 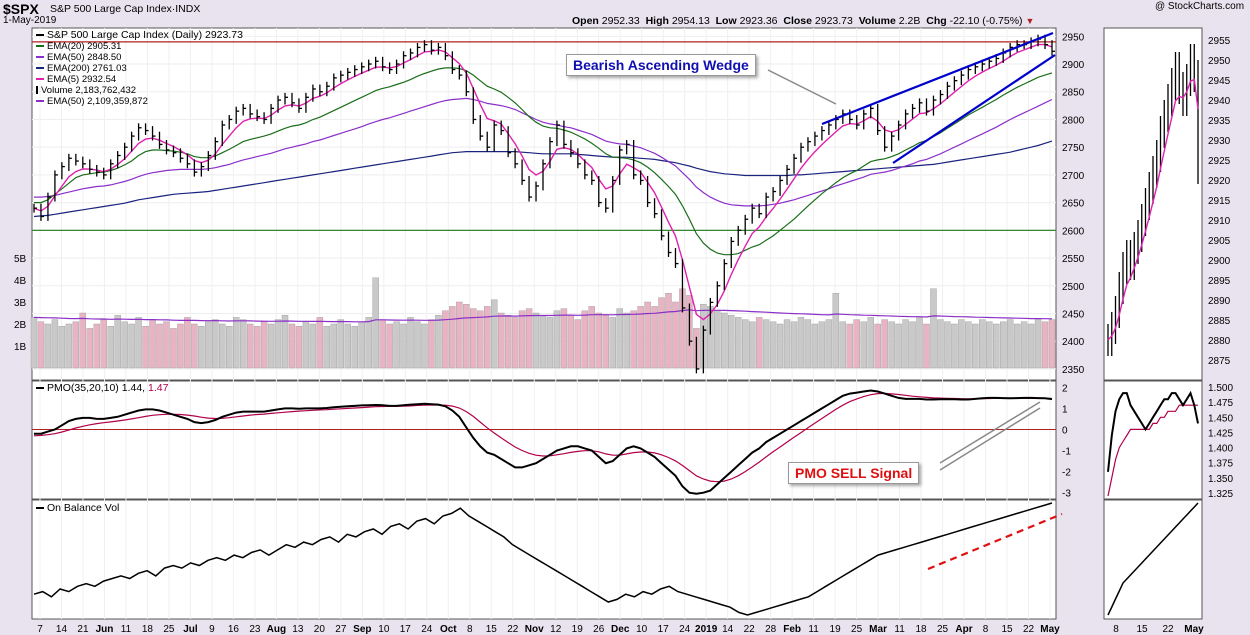 I want to click on ema50-swatch, so click(x=40, y=57).